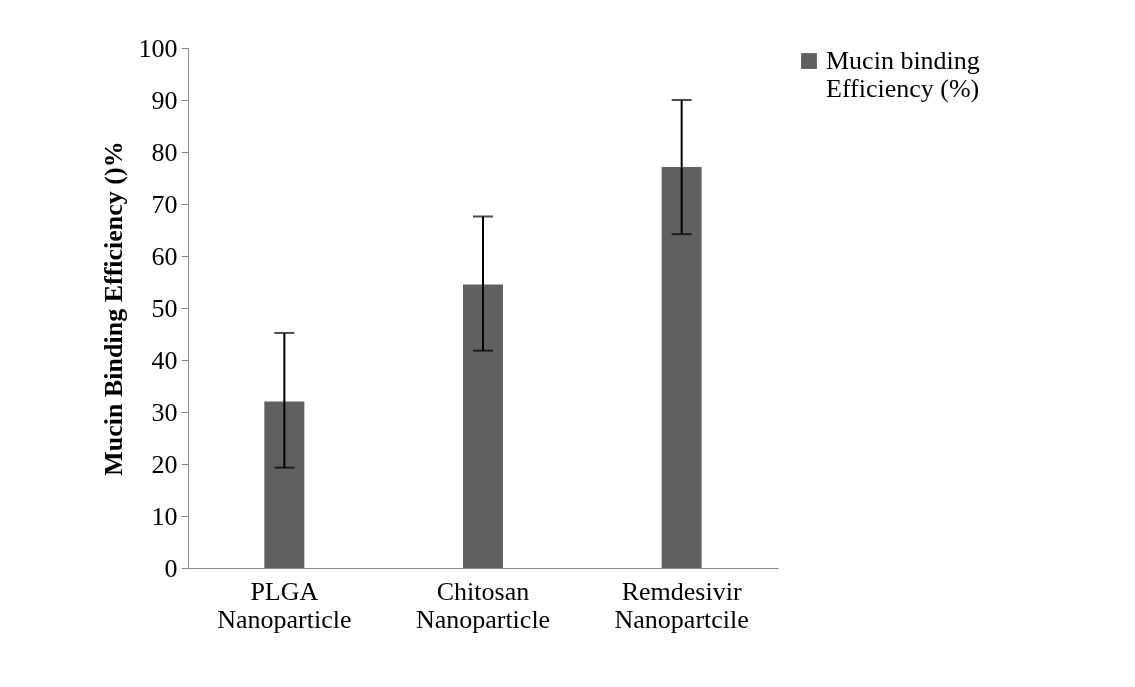  What do you see at coordinates (164, 412) in the screenshot?
I see `y-tick-label: 30` at bounding box center [164, 412].